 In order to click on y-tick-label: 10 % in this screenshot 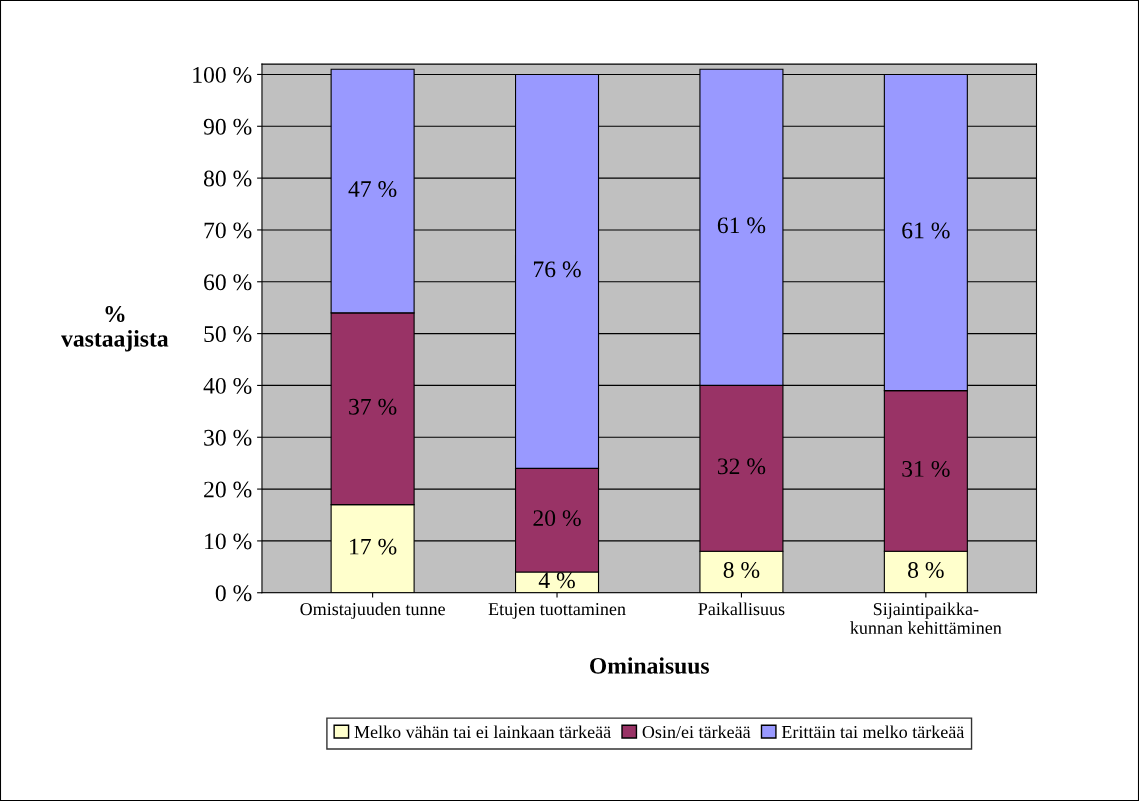, I will do `click(228, 541)`.